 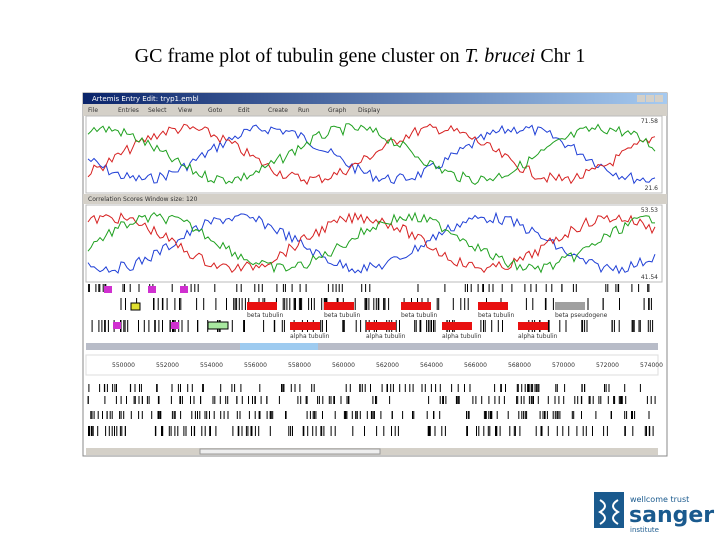 I want to click on plot-2-header, so click(x=375, y=199).